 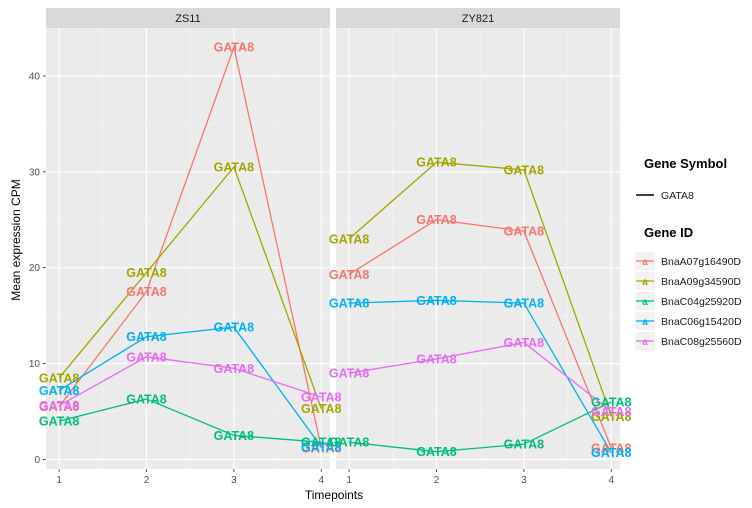 What do you see at coordinates (677, 196) in the screenshot?
I see `legend-label-gene-symbol: GATA8` at bounding box center [677, 196].